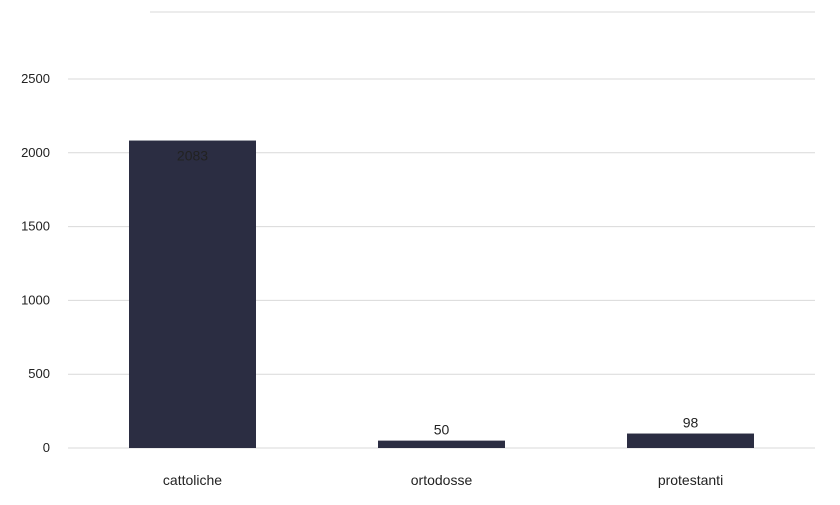 The width and height of the screenshot is (840, 505). What do you see at coordinates (441, 444) in the screenshot?
I see `bar-ortodosse` at bounding box center [441, 444].